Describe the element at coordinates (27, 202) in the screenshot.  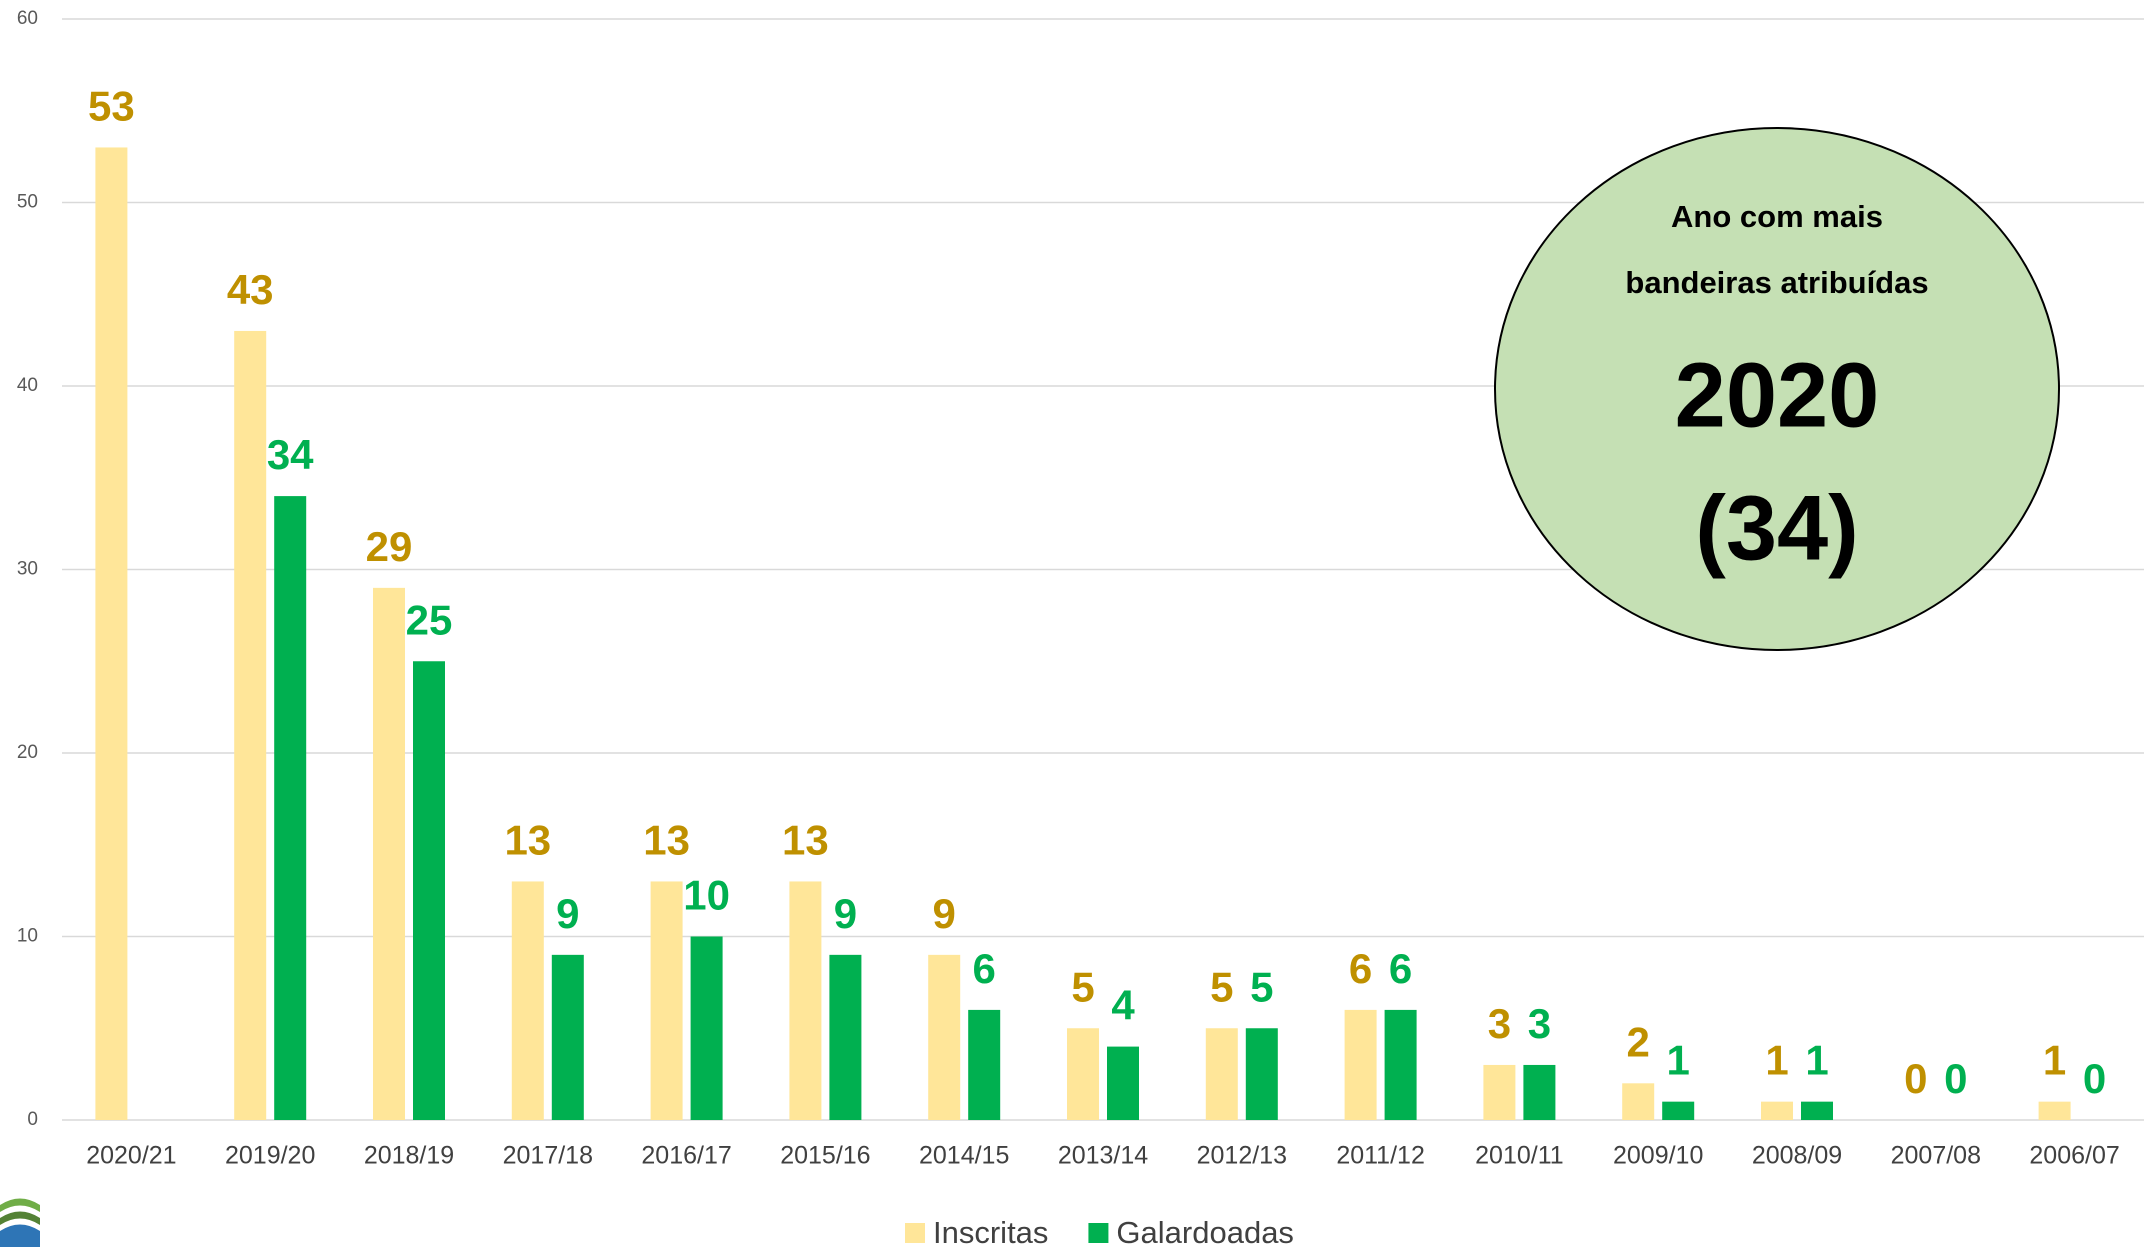
I see `y-tick-label: 50` at that location.